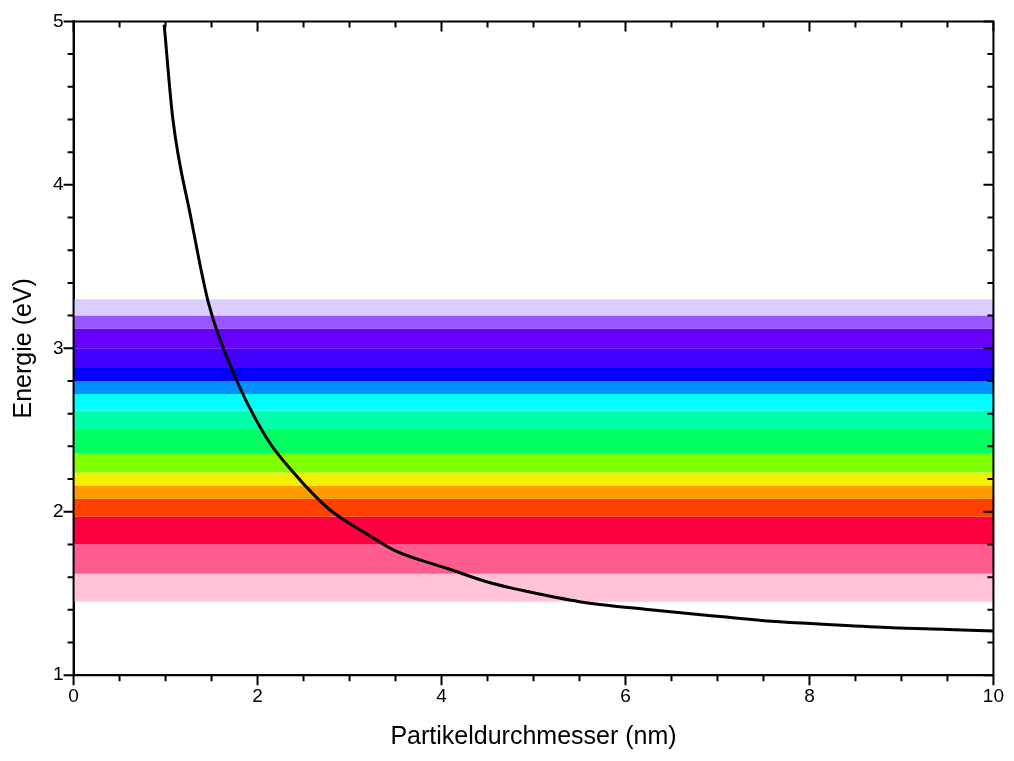  I want to click on y-tick-label: 4, so click(58, 184).